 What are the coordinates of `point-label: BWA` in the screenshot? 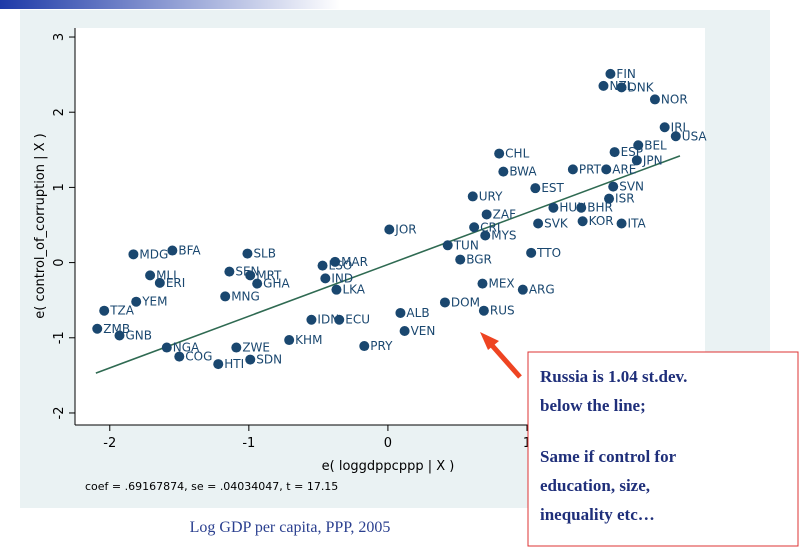 It's located at (523, 172).